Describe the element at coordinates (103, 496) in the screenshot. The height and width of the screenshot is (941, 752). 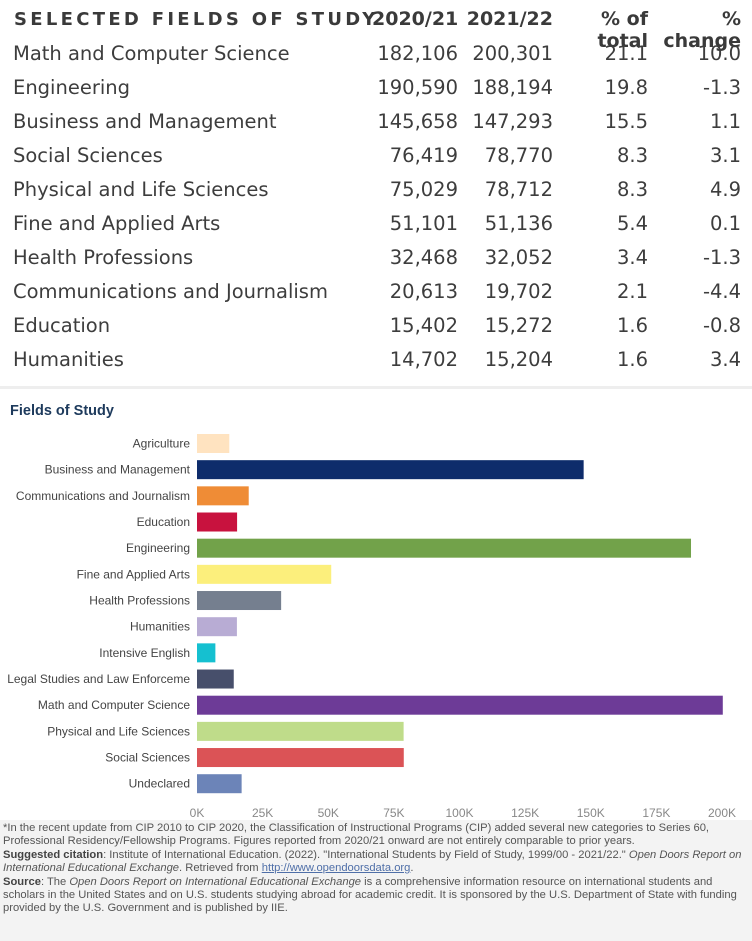
I see `category-label: Communications and Journalism` at that location.